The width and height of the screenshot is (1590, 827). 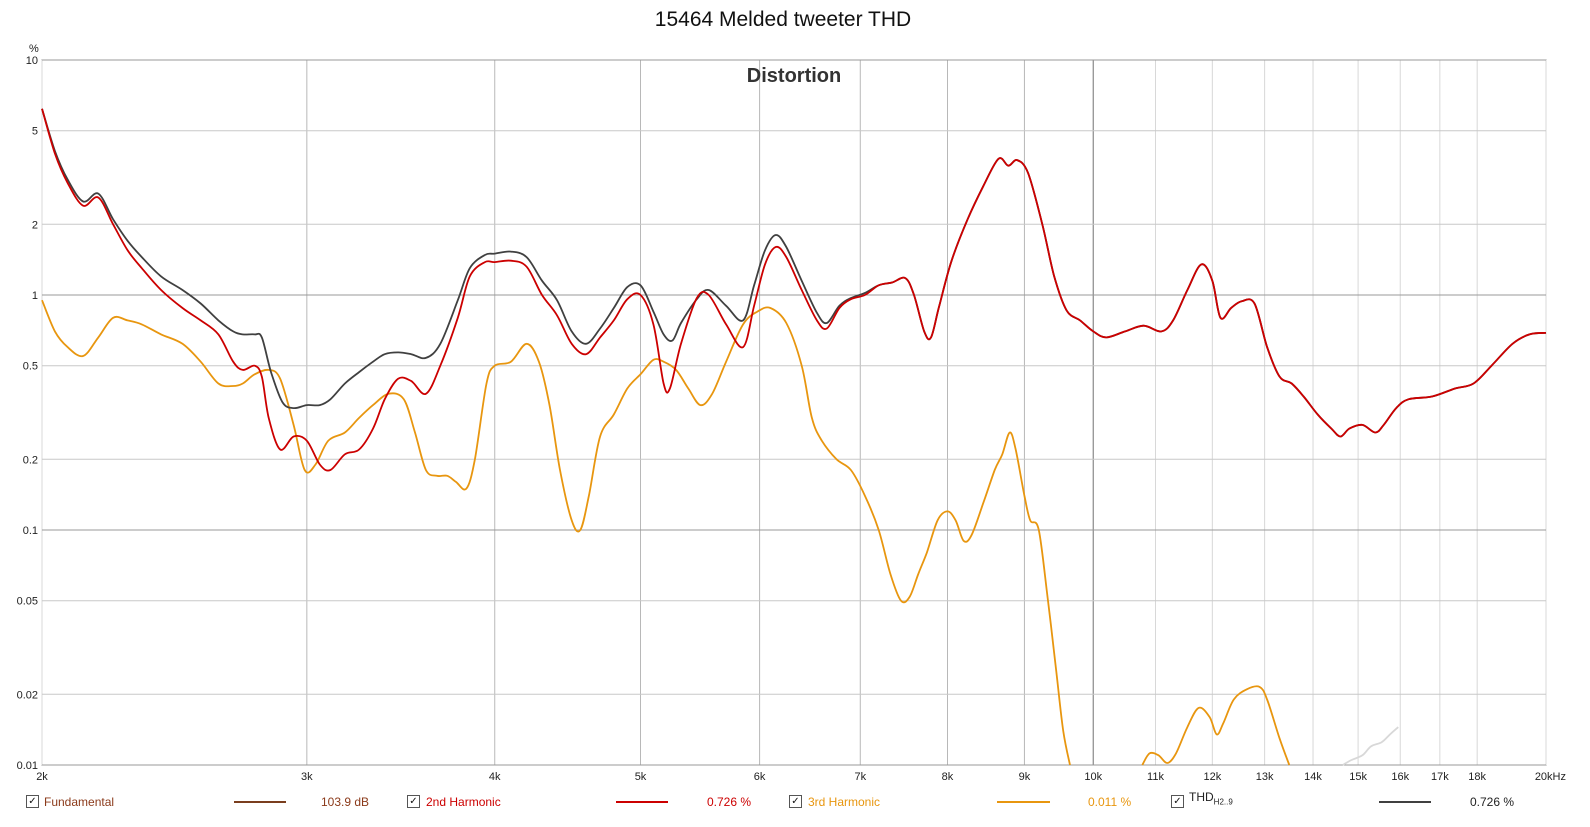 What do you see at coordinates (1093, 777) in the screenshot?
I see `x-tick-label: 10k` at bounding box center [1093, 777].